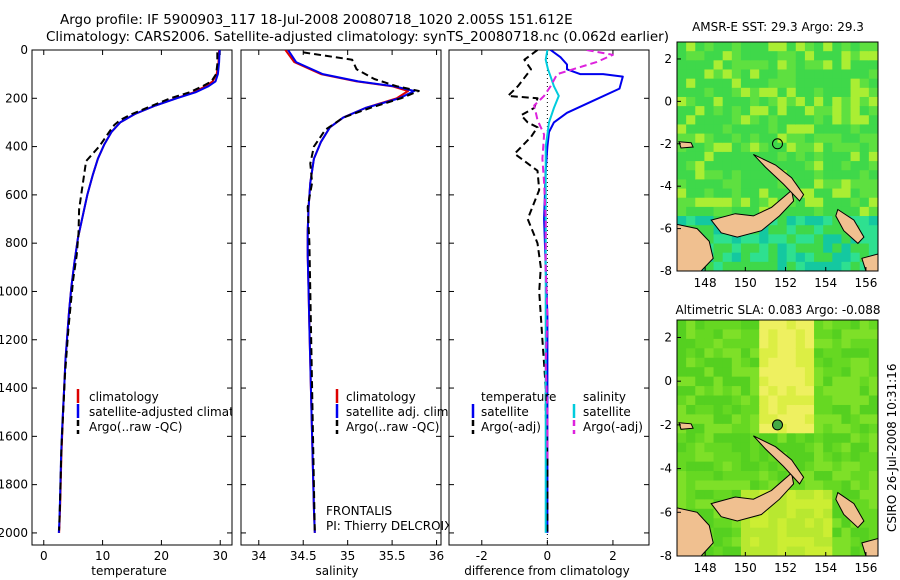  What do you see at coordinates (102, 556) in the screenshot?
I see `x-tick-label: 10` at bounding box center [102, 556].